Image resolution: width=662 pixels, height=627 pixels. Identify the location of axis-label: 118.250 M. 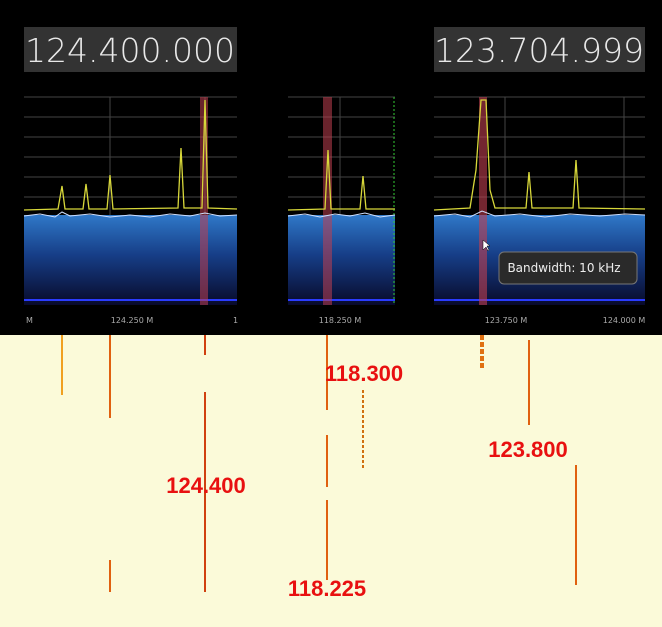
(340, 320).